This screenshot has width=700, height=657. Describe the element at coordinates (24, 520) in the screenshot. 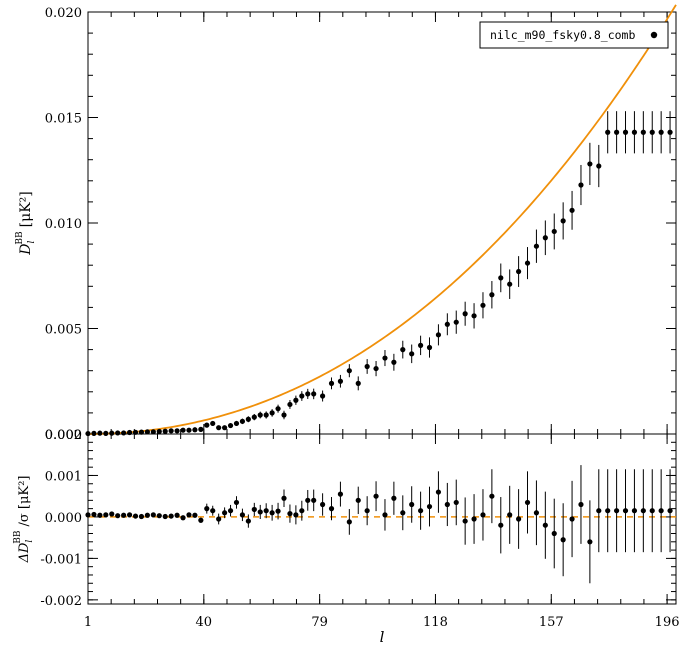

I see `bottom-y-axis-label: ΔDlBB/σ [μK²]` at that location.